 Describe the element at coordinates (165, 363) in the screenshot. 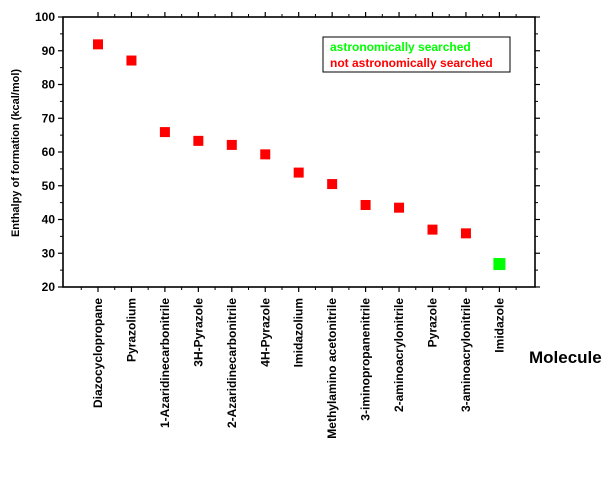

I see `x-tick-label: 1-Azaridinecarbonitrile` at that location.